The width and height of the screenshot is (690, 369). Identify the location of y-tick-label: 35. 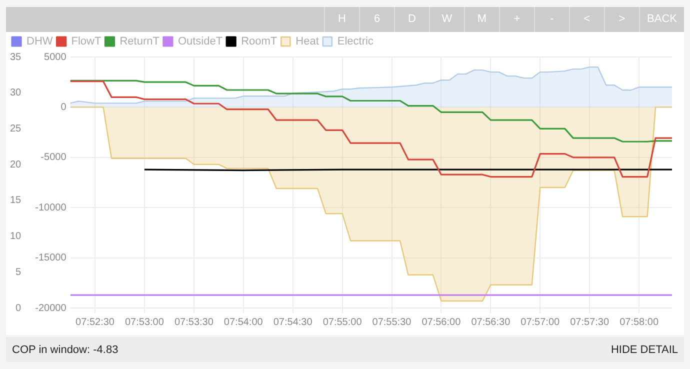
(16, 57).